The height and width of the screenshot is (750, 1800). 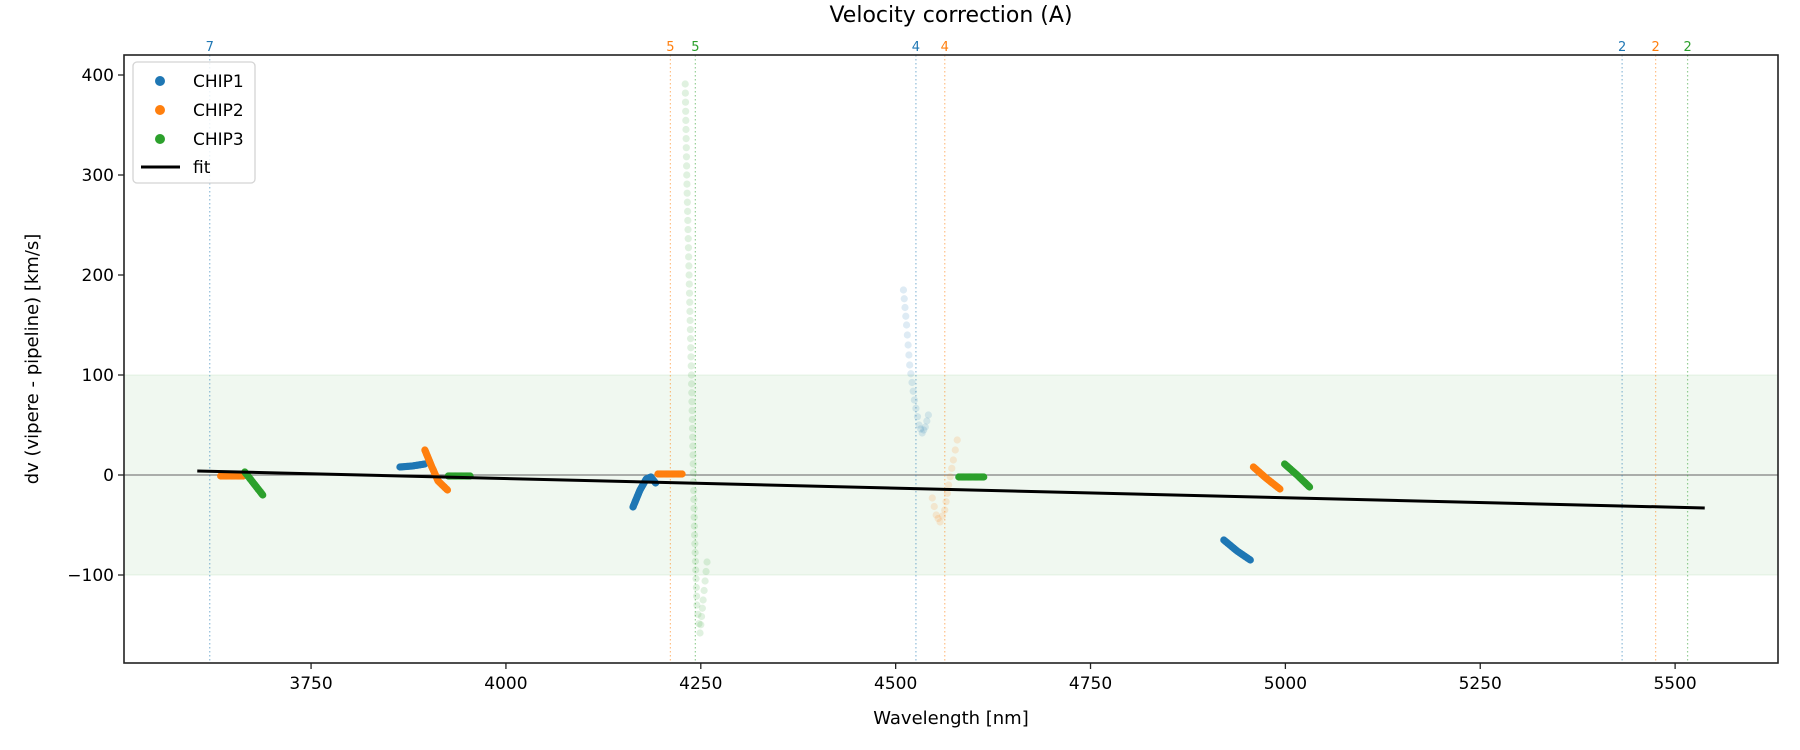 I want to click on order-marker-label: 2, so click(x=1687, y=47).